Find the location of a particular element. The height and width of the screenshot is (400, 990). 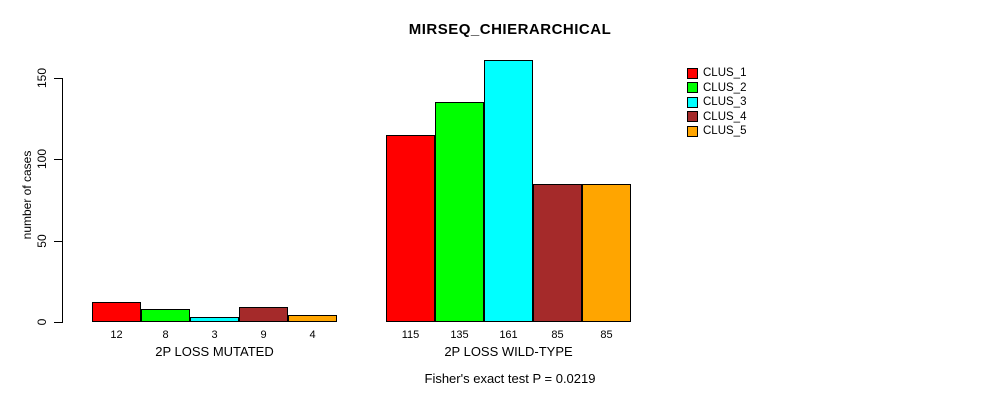

legend-item: CLUS_1 is located at coordinates (716, 73).